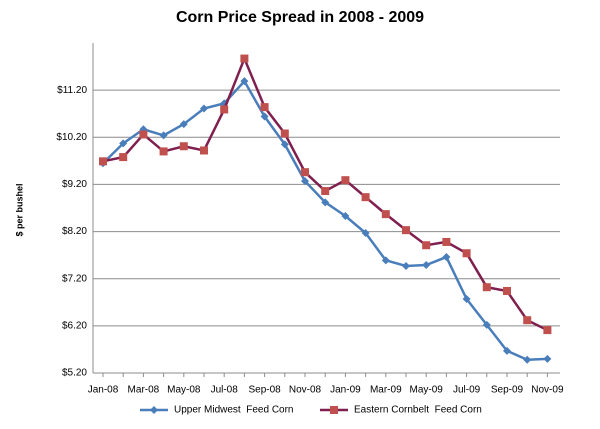 The width and height of the screenshot is (600, 429). What do you see at coordinates (234, 410) in the screenshot?
I see `legend-label: Upper Midwest Feed Corn` at bounding box center [234, 410].